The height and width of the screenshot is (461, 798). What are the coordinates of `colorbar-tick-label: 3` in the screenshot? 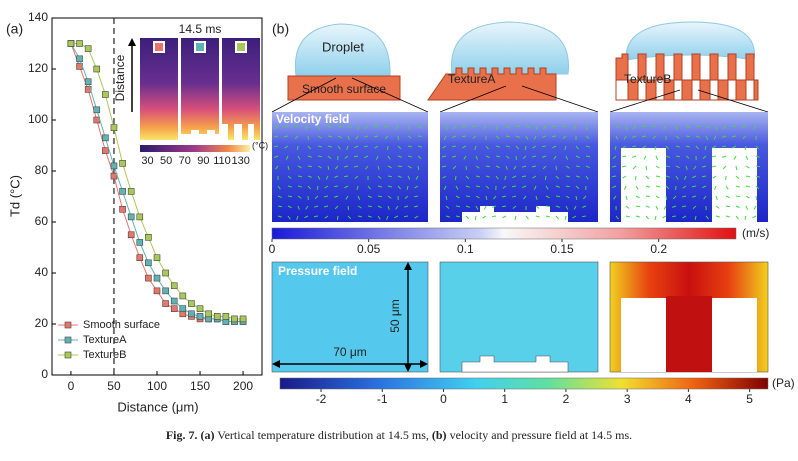 It's located at (627, 399).